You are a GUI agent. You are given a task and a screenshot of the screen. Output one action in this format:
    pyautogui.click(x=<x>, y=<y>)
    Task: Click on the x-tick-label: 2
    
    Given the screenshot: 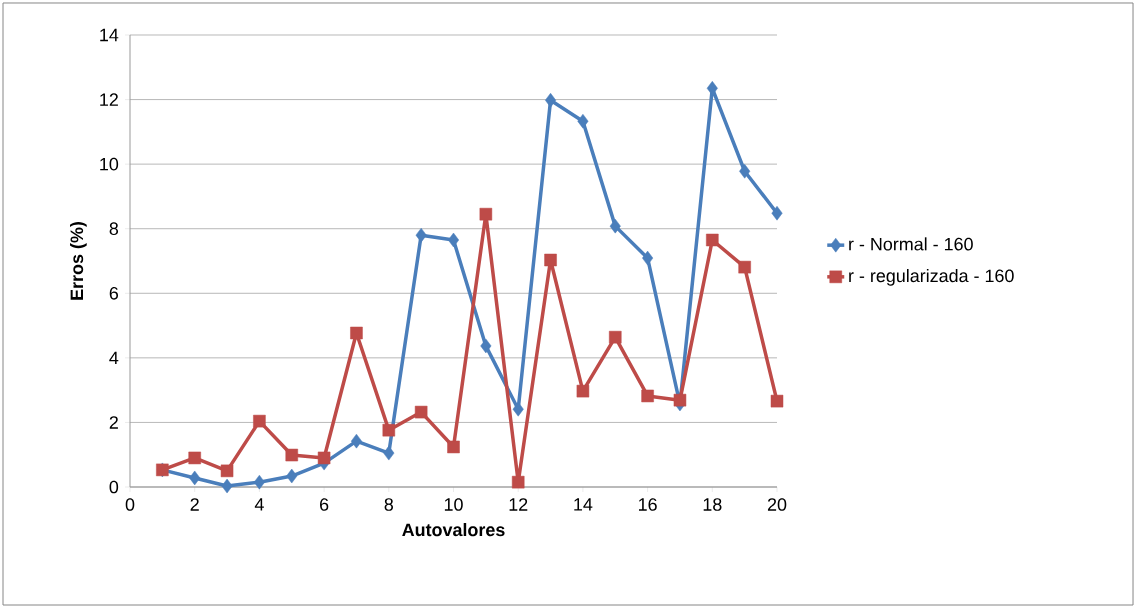 What is the action you would take?
    pyautogui.click(x=194, y=504)
    